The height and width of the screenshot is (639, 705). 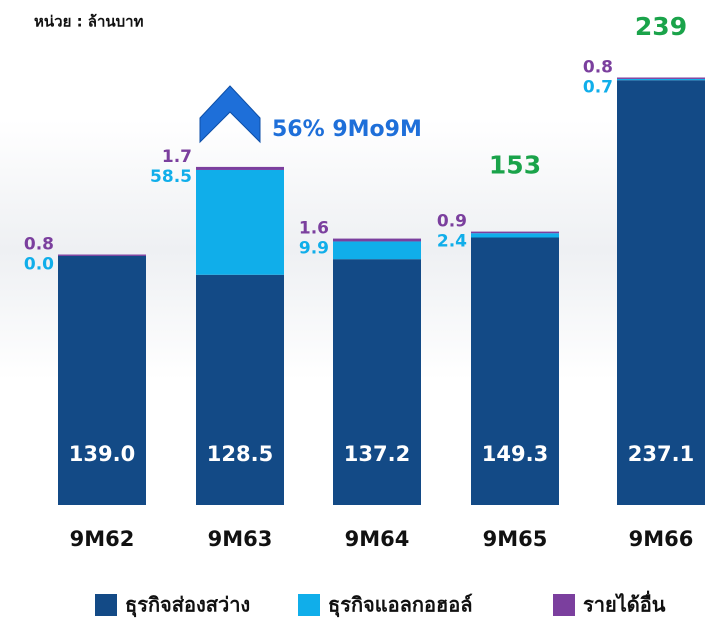 What do you see at coordinates (347, 129) in the screenshot?
I see `annotation: 56% 9Mo9M` at bounding box center [347, 129].